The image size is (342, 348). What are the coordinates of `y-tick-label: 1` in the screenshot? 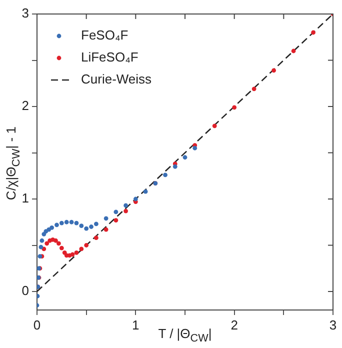 It's located at (25, 198).